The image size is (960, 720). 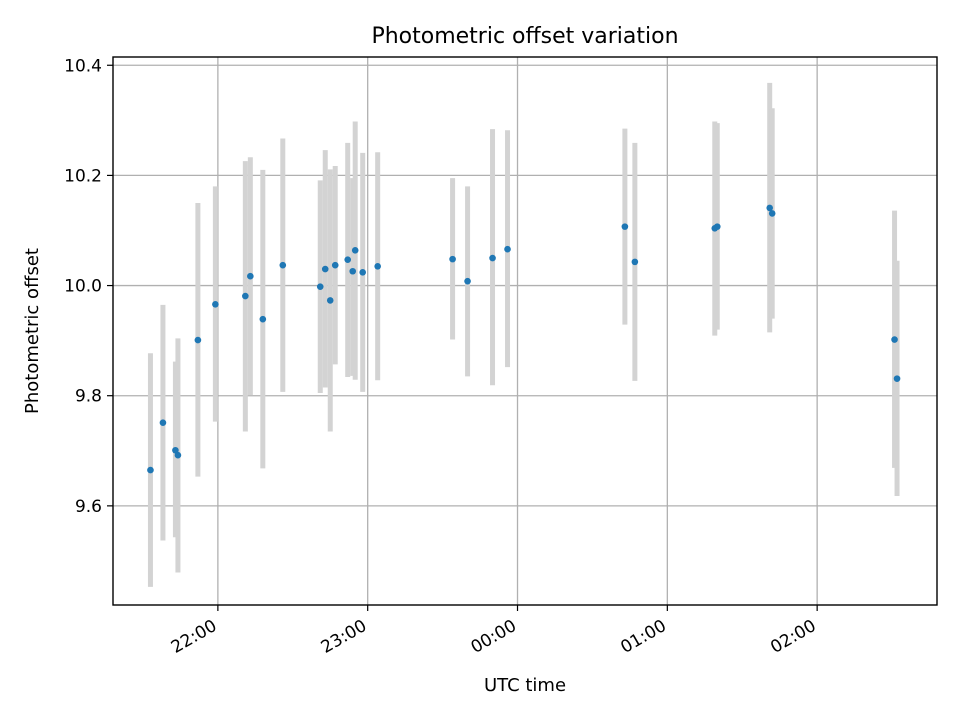 What do you see at coordinates (524, 36) in the screenshot?
I see `chart-title: Photometric offset variation` at bounding box center [524, 36].